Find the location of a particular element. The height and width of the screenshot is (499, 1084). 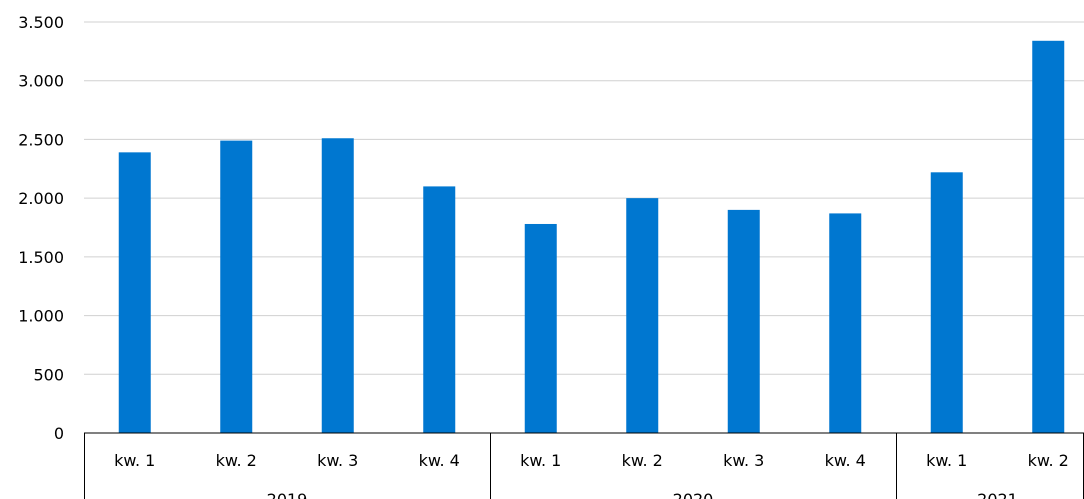

x-group-label: 2019 is located at coordinates (287, 494).